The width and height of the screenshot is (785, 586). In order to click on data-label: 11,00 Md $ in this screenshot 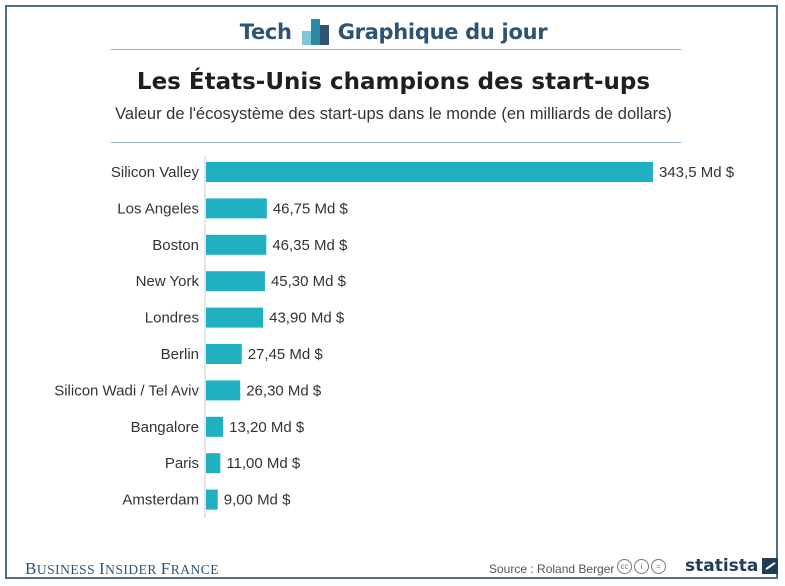, I will do `click(263, 463)`.